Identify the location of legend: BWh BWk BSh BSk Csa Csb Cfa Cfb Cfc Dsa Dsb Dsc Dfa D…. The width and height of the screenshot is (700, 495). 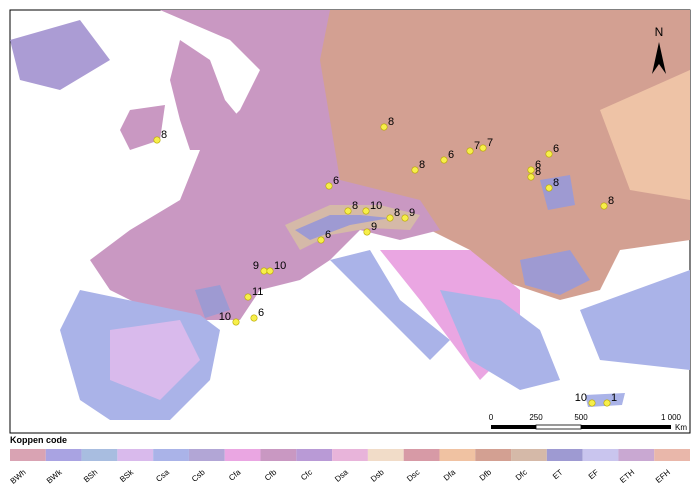
(349, 467).